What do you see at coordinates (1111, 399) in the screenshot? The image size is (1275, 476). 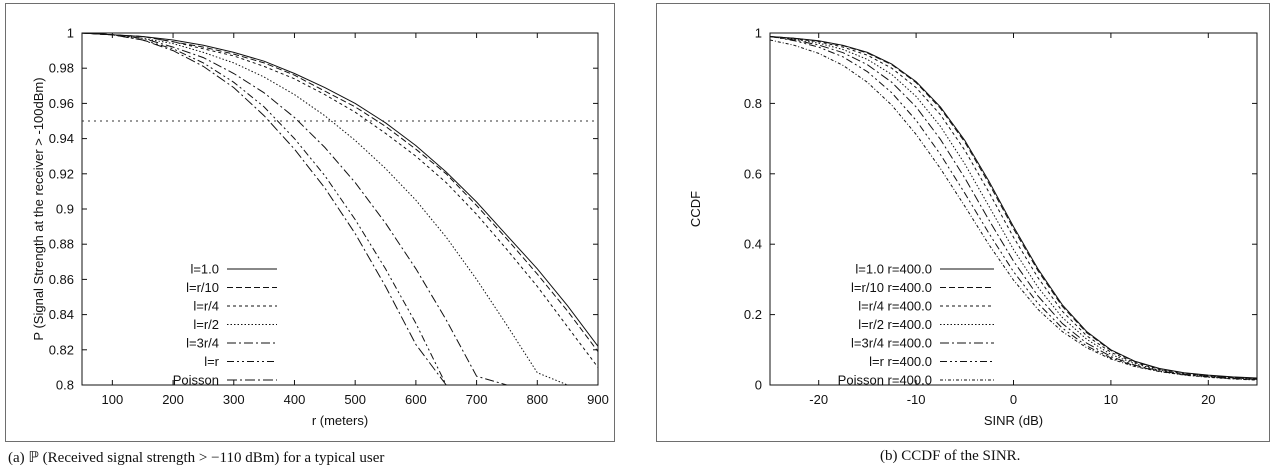 I see `x-tick-label: 10` at bounding box center [1111, 399].